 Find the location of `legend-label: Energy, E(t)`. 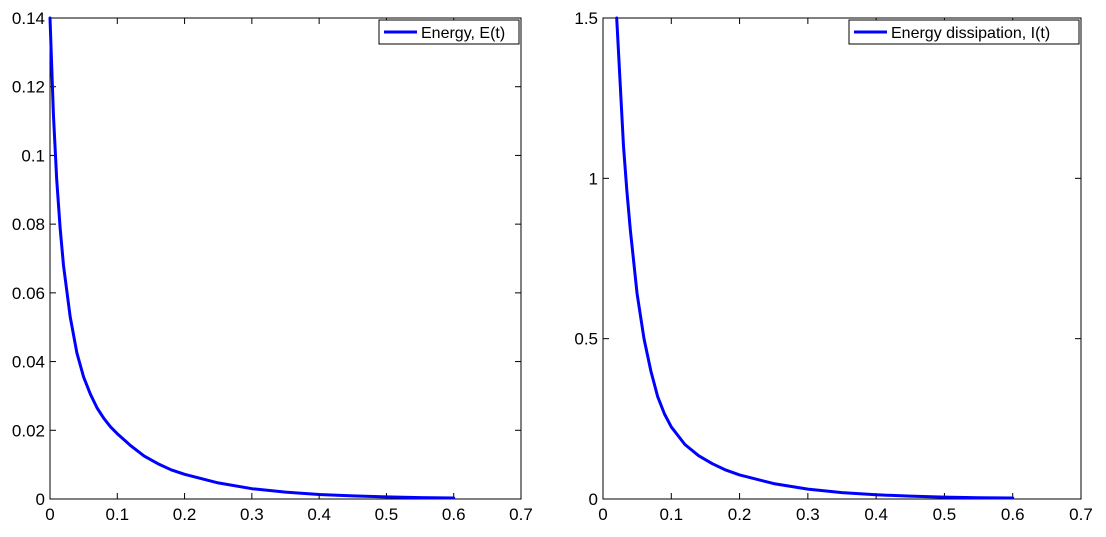

legend-label: Energy, E(t) is located at coordinates (463, 33).